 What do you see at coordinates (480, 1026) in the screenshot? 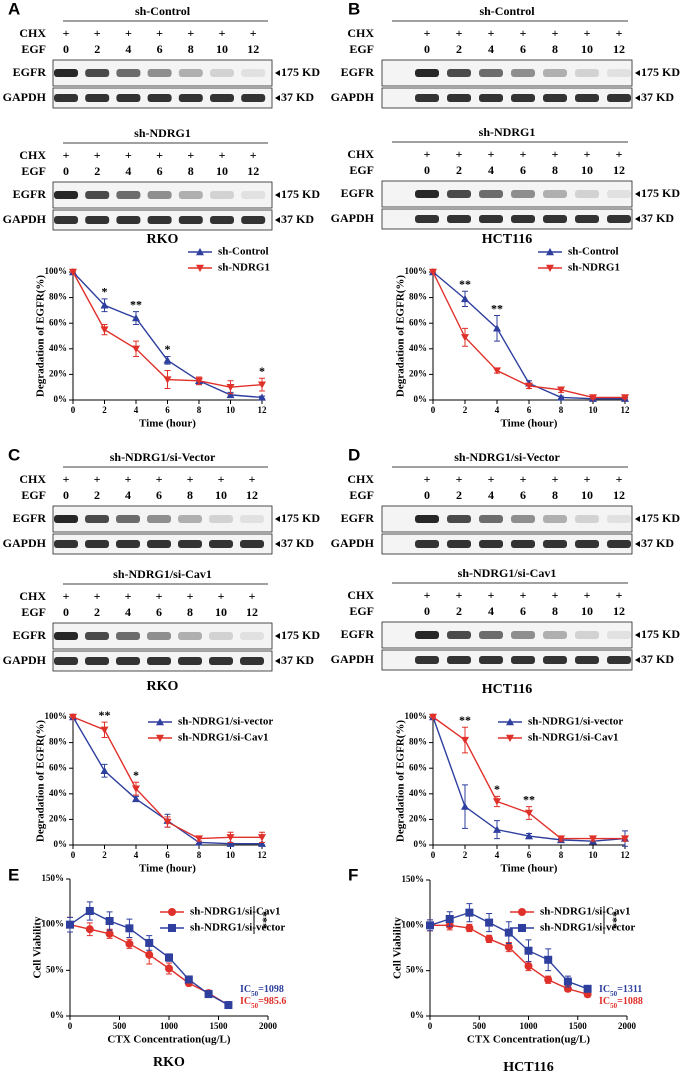
I see `x-tick-label: 500` at bounding box center [480, 1026].